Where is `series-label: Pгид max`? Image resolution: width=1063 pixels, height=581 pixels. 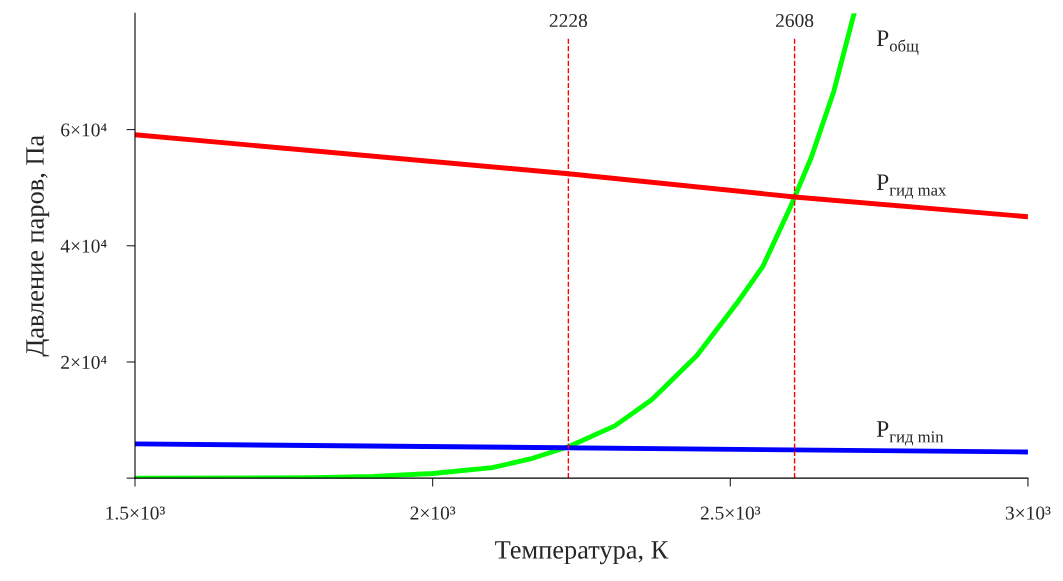
series-label: Pгид max is located at coordinates (911, 186).